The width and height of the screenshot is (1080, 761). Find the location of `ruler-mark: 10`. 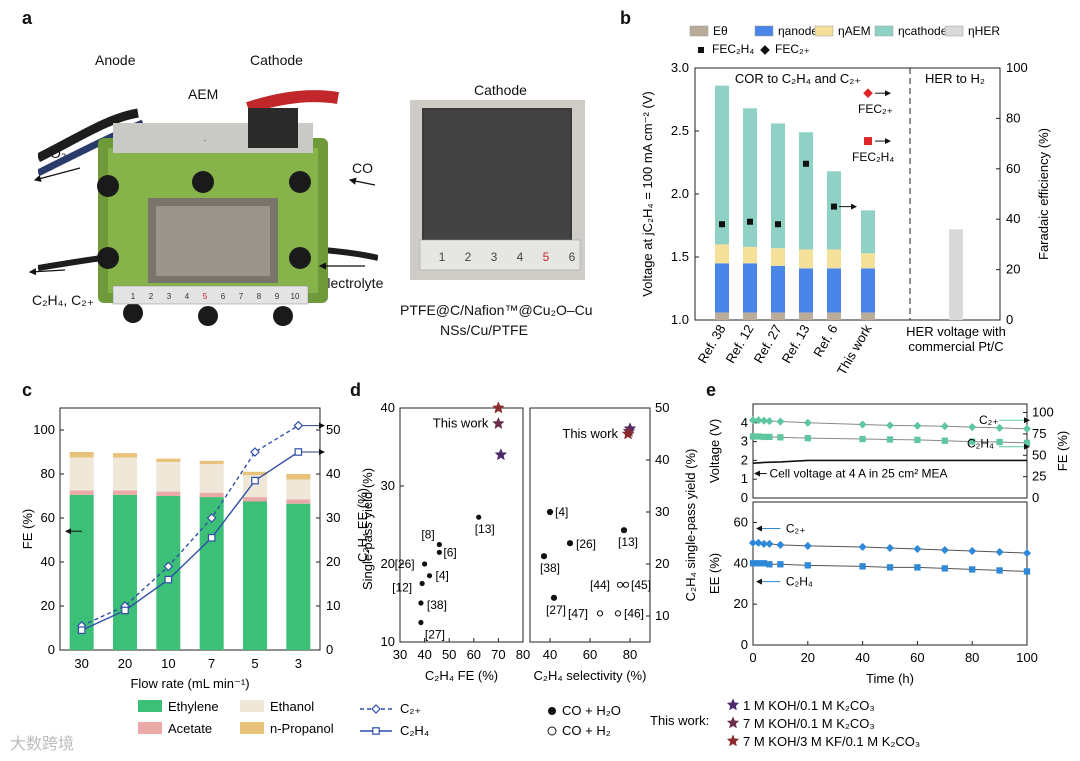

ruler-mark: 10 is located at coordinates (295, 296).